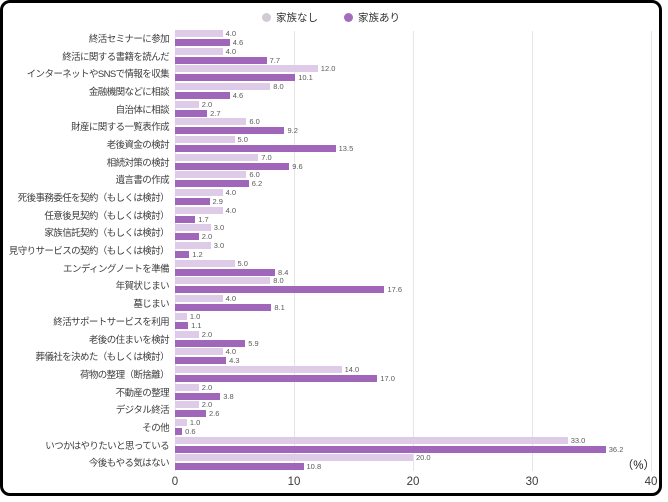 The height and width of the screenshot is (502, 668). What do you see at coordinates (228, 396) in the screenshot?
I see `value-label: 3.8` at bounding box center [228, 396].